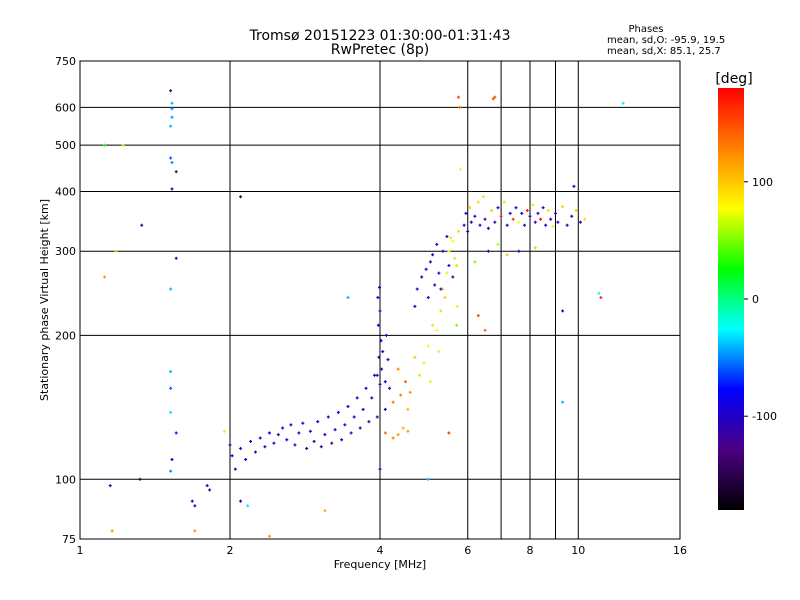 Image resolution: width=800 pixels, height=600 pixels. I want to click on x-tick-label: 10, so click(578, 550).